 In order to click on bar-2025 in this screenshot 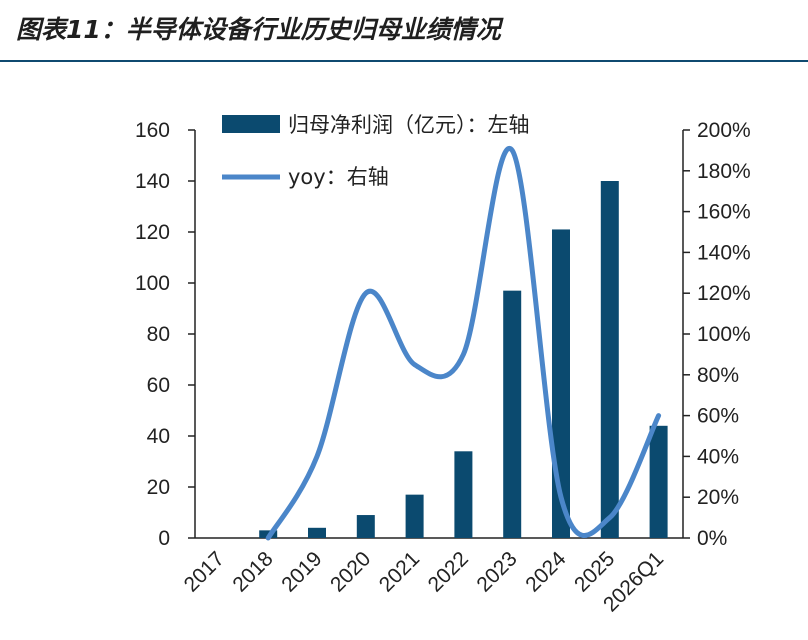, I will do `click(609, 359)`.